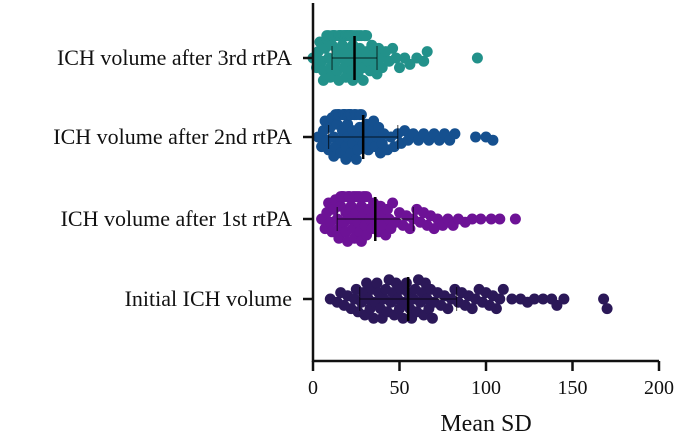 The image size is (685, 441). What do you see at coordinates (313, 388) in the screenshot?
I see `x-tick-label: 0` at bounding box center [313, 388].